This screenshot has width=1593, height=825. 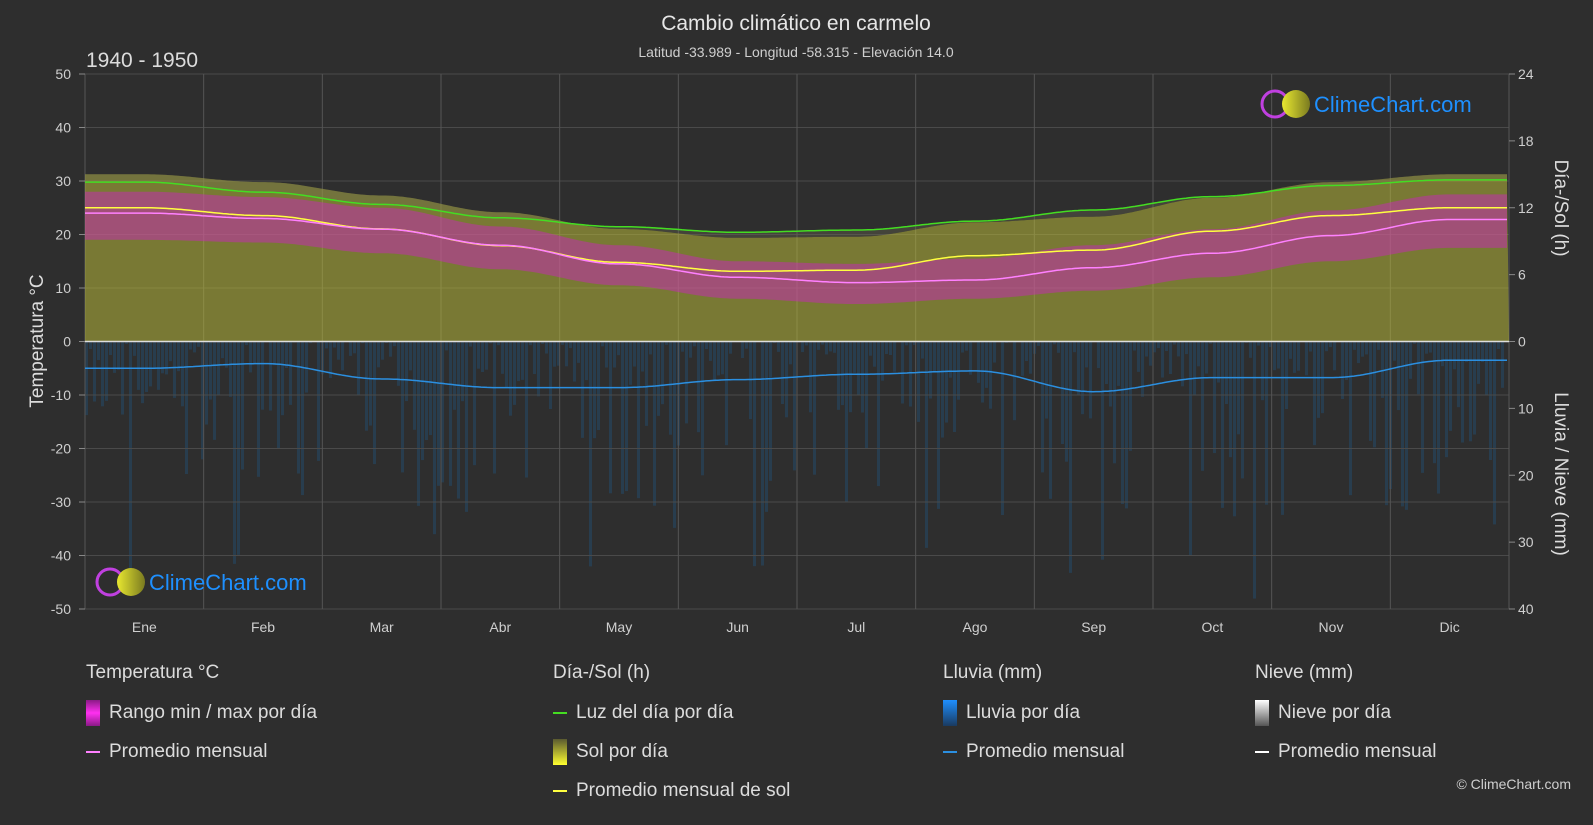 I want to click on legend-title: Nieve (mm), so click(x=1304, y=672).